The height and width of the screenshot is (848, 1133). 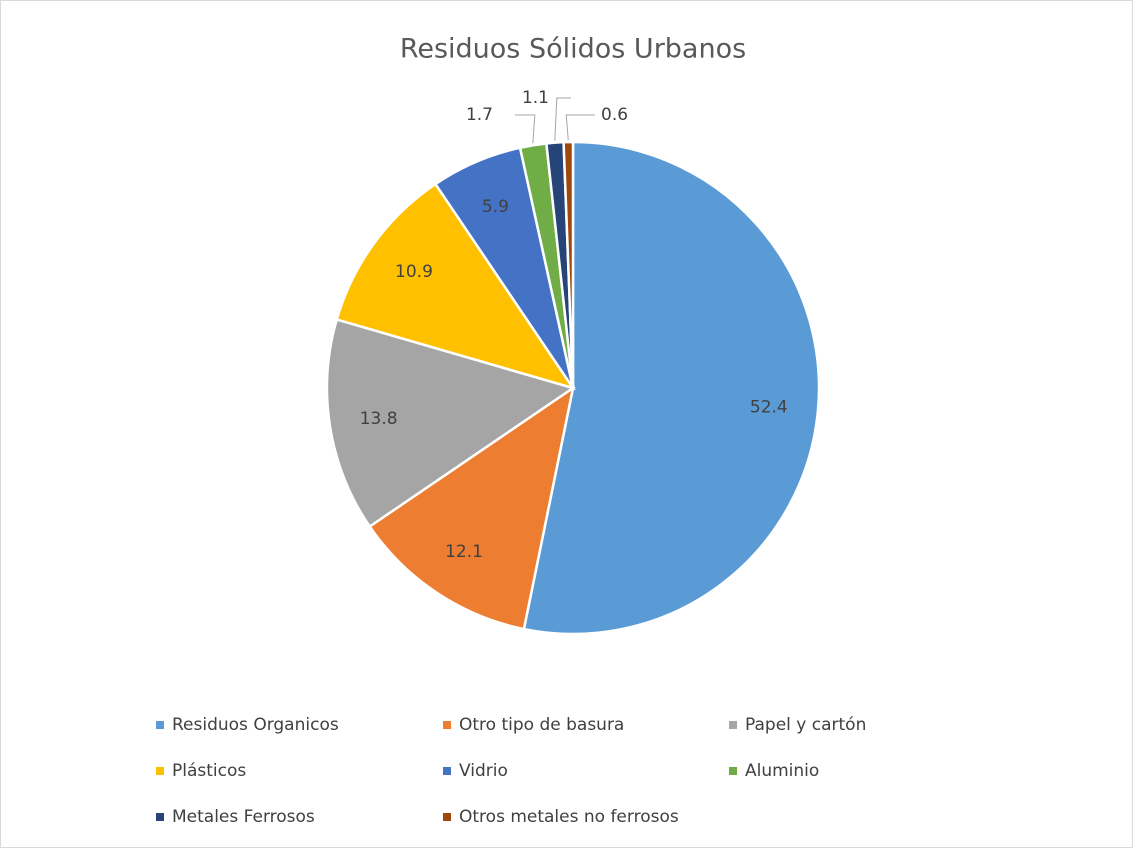 I want to click on legend-label: Aluminio, so click(x=782, y=771).